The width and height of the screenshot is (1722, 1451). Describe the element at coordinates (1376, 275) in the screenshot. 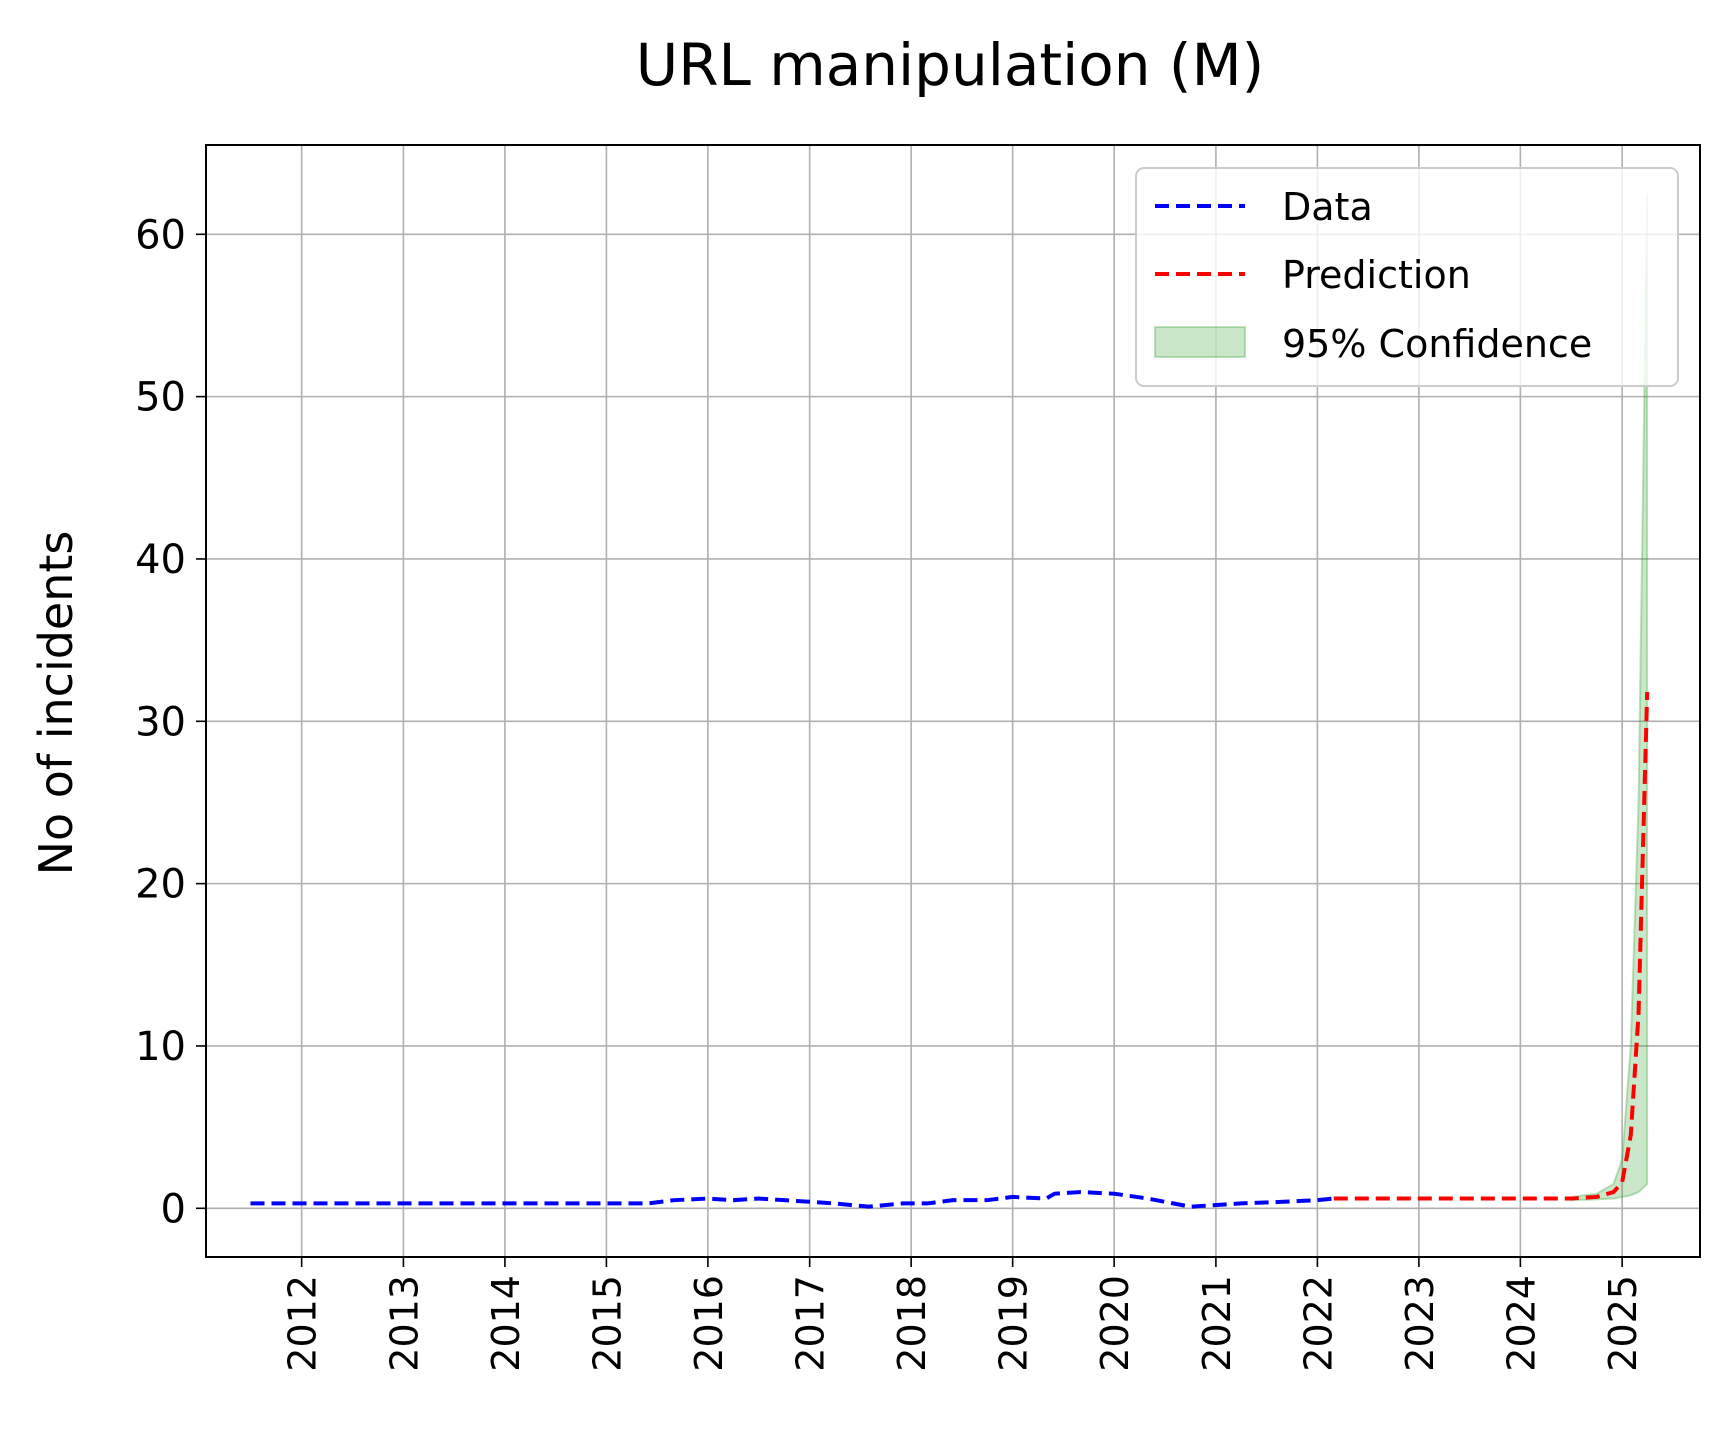

I see `legend-prediction-label: Prediction` at that location.